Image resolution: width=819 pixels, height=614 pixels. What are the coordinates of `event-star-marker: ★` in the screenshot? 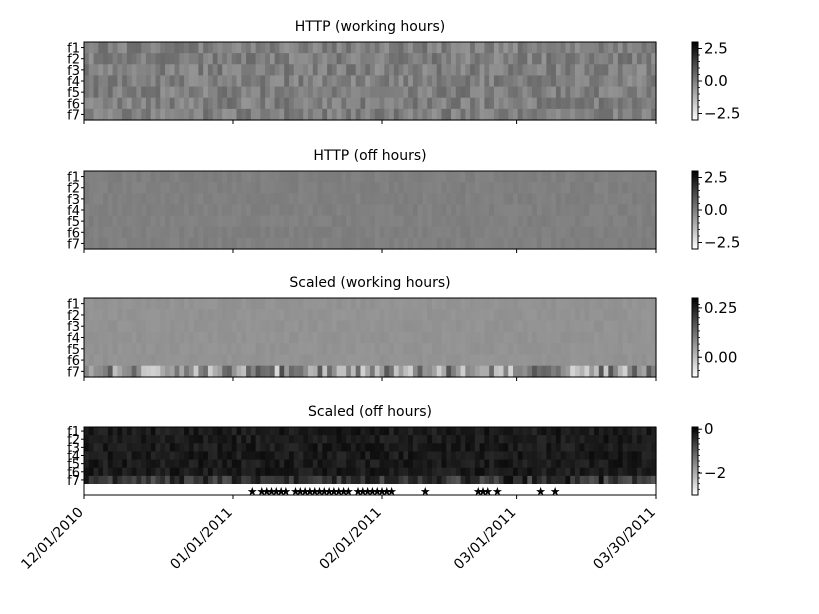 It's located at (367, 492).